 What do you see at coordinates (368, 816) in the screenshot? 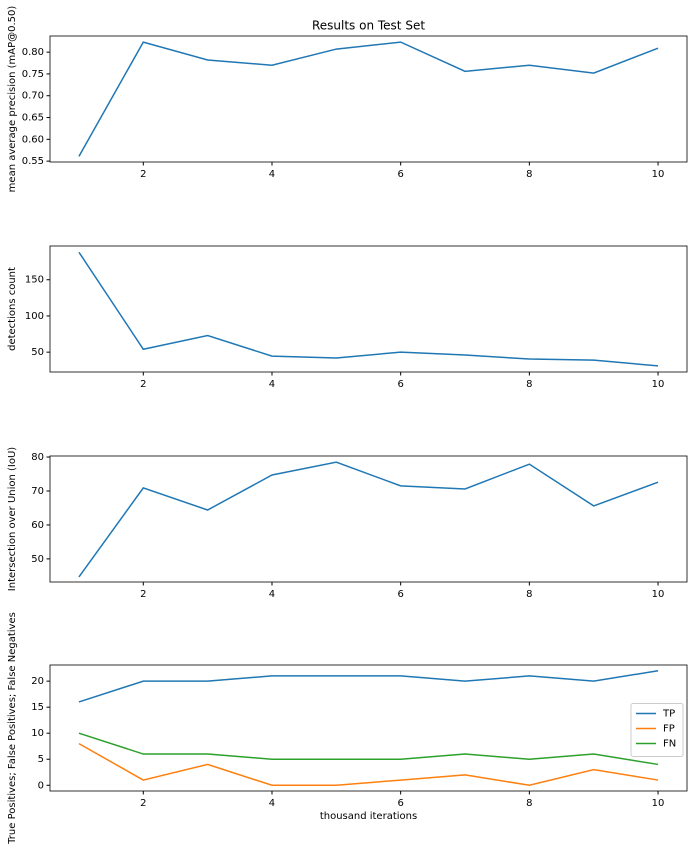
I see `x-axis-label: thousand iterations` at bounding box center [368, 816].